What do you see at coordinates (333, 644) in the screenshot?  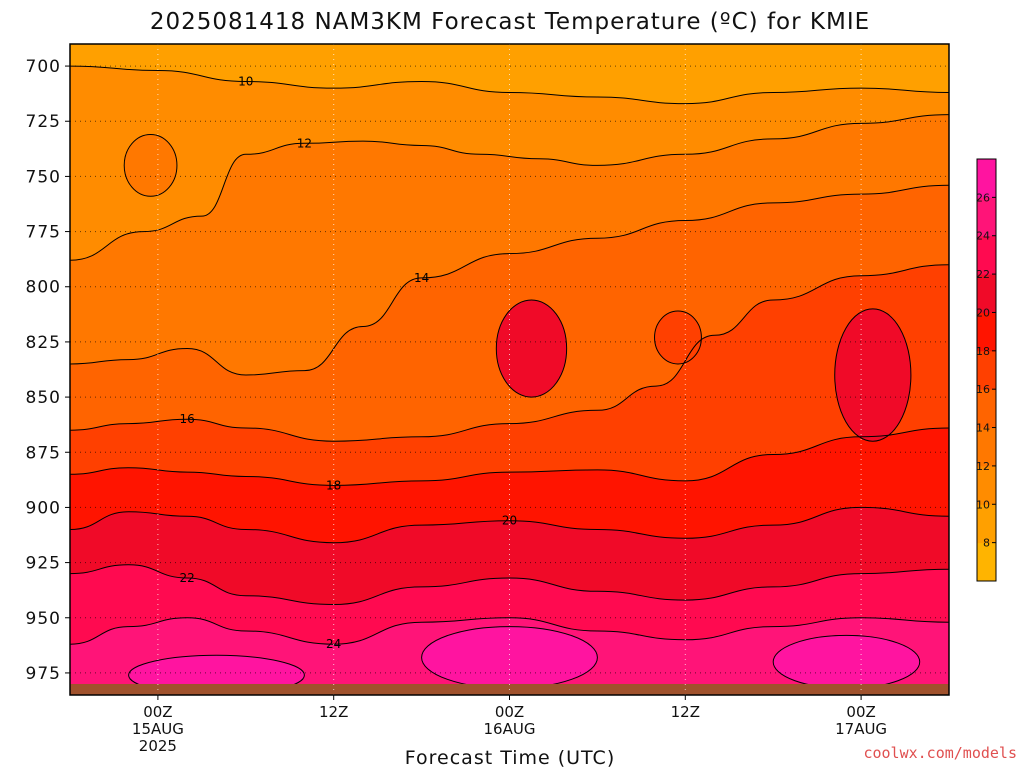 I see `contour-label-24: 24` at bounding box center [333, 644].